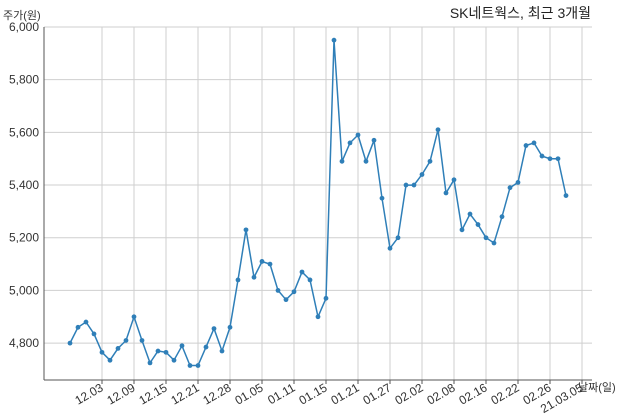  Describe the element at coordinates (88, 393) in the screenshot. I see `x-tick-label: 12.03` at that location.